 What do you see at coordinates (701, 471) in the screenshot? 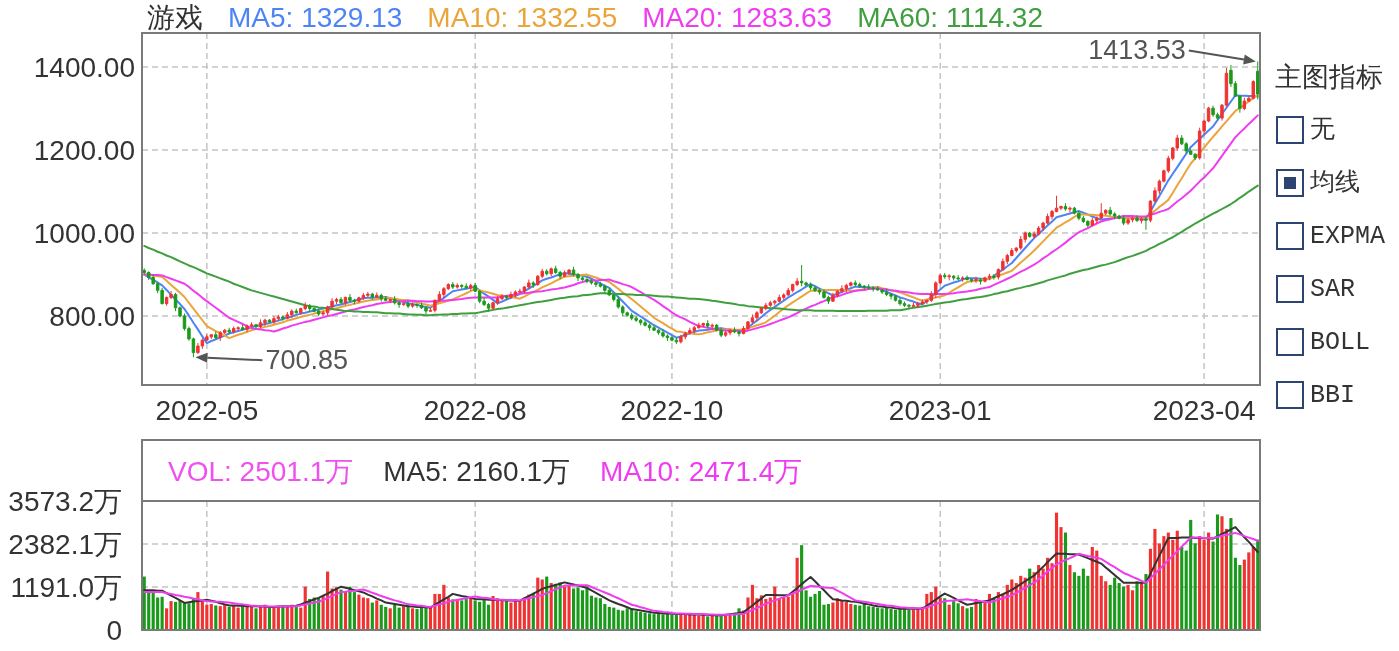
I see `text: MA10: 2471.4万` at bounding box center [701, 471].